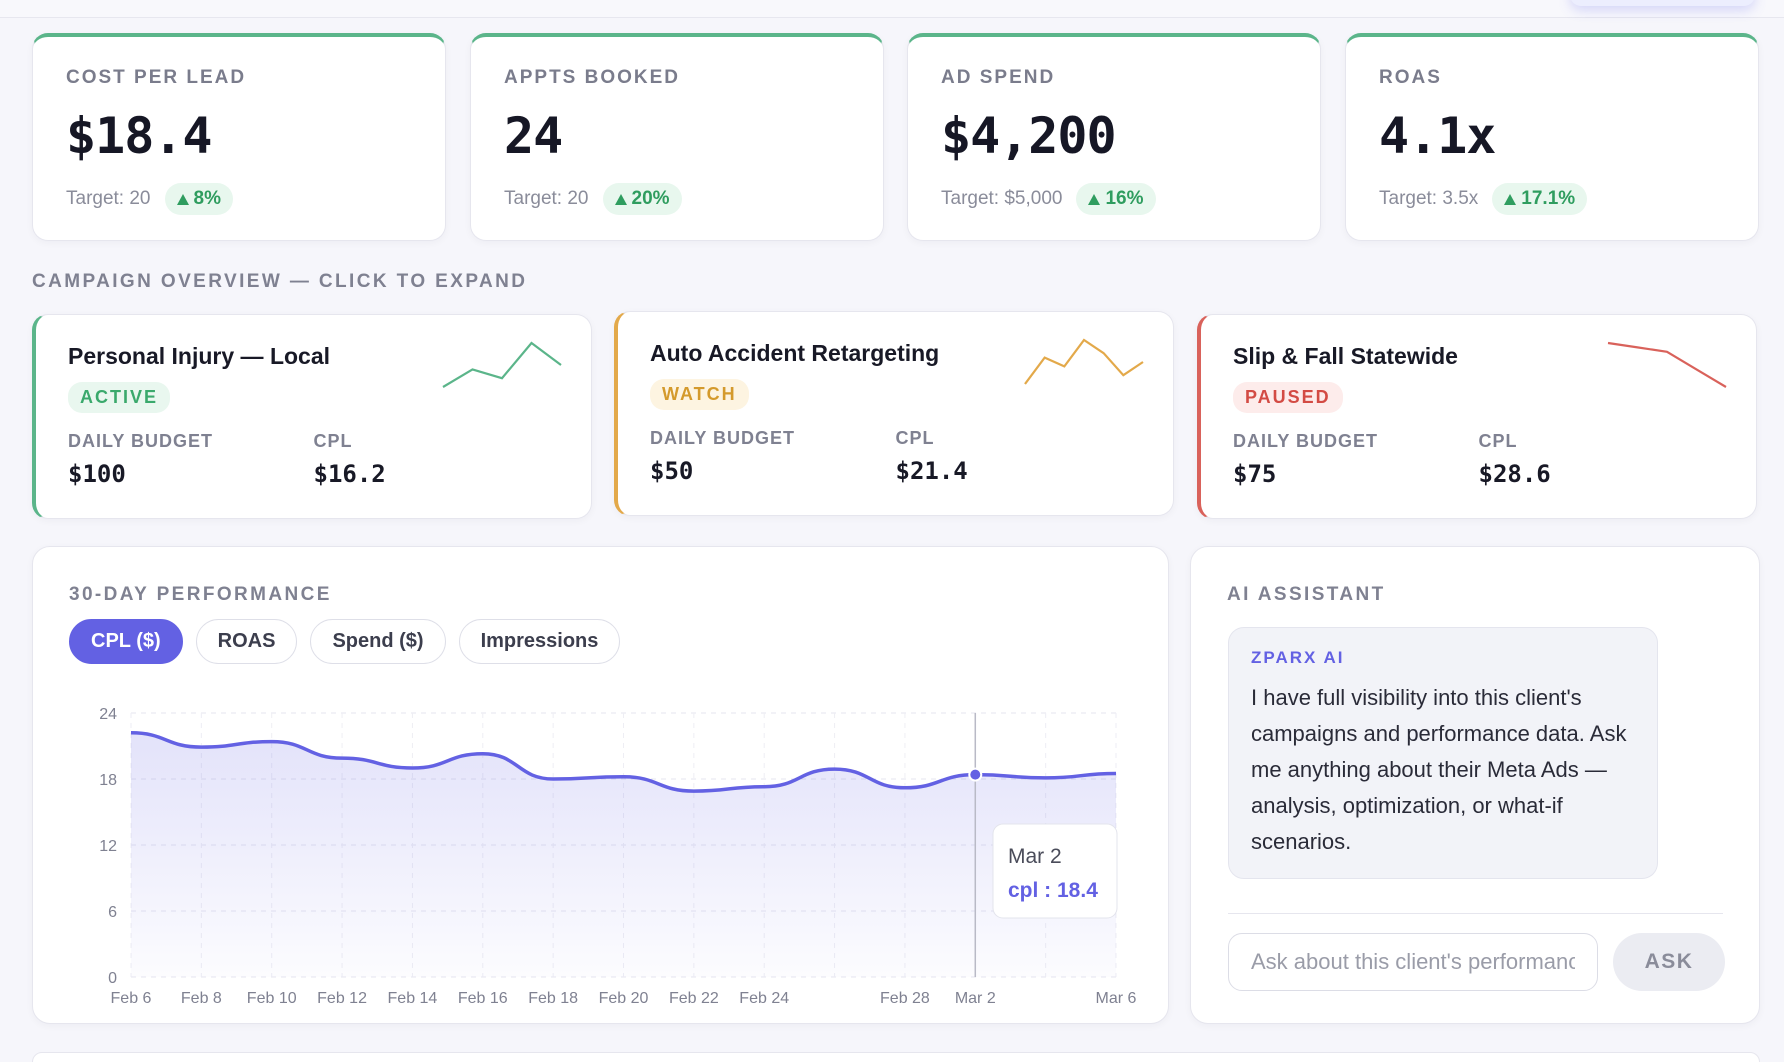 This screenshot has width=1784, height=1062. What do you see at coordinates (699, 394) in the screenshot?
I see `status-badge: WATCH` at bounding box center [699, 394].